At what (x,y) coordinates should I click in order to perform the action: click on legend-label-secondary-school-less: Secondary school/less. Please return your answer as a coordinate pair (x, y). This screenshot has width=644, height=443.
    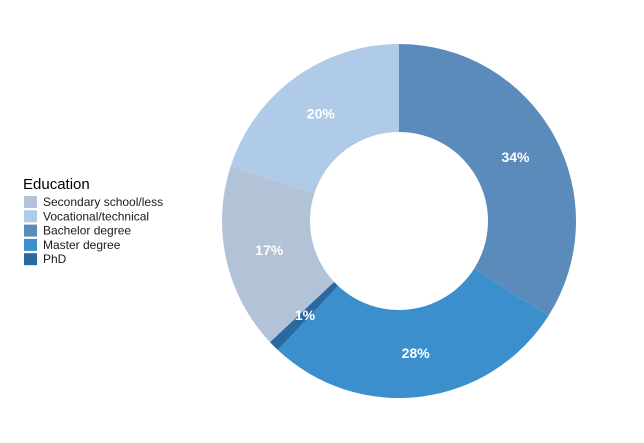
    Looking at the image, I should click on (103, 202).